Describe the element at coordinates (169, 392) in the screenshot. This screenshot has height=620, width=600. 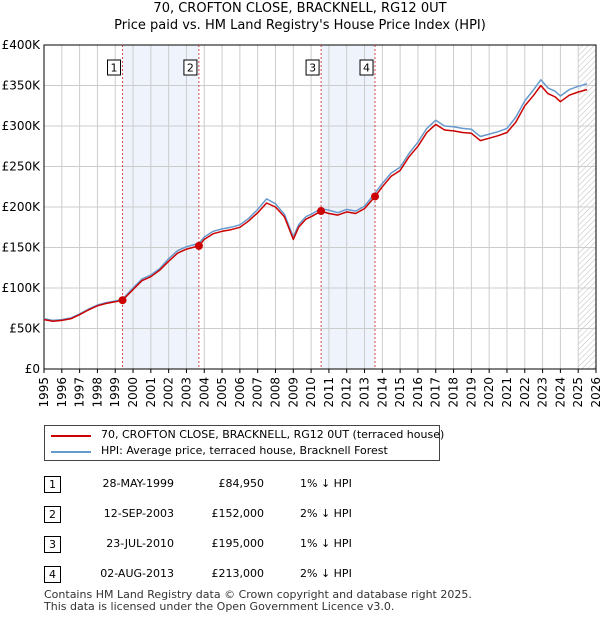
I see `x-tick-label: 2002` at that location.